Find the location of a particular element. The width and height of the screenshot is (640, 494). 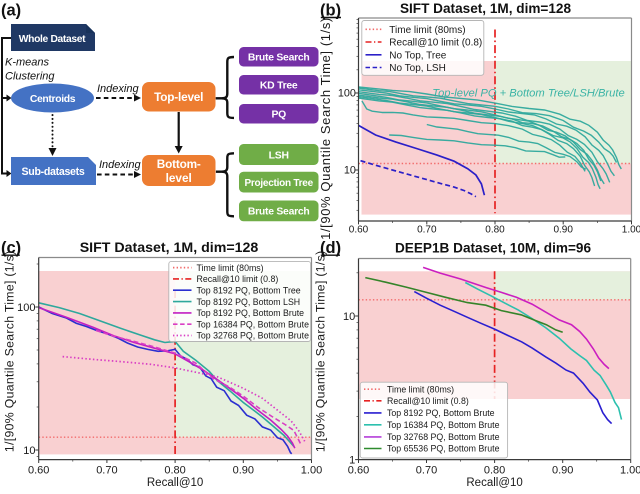

svg-text: Projection Tree is located at coordinates (278, 183).